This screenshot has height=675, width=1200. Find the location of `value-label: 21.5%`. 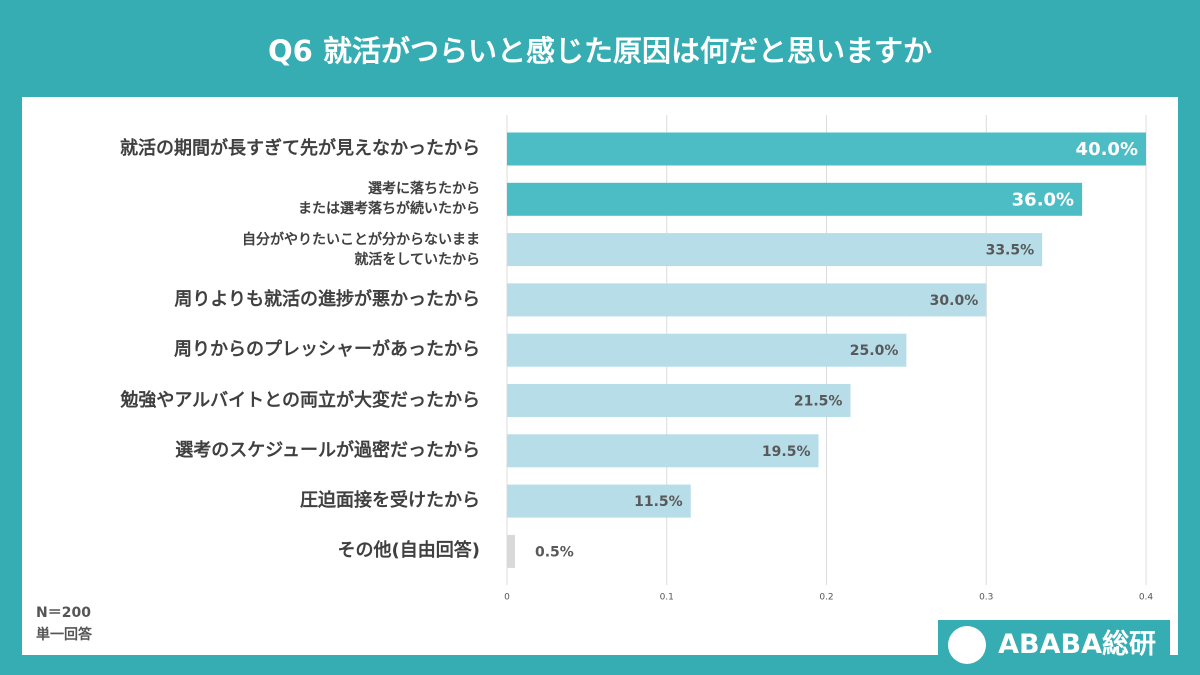

value-label: 21.5% is located at coordinates (818, 402).